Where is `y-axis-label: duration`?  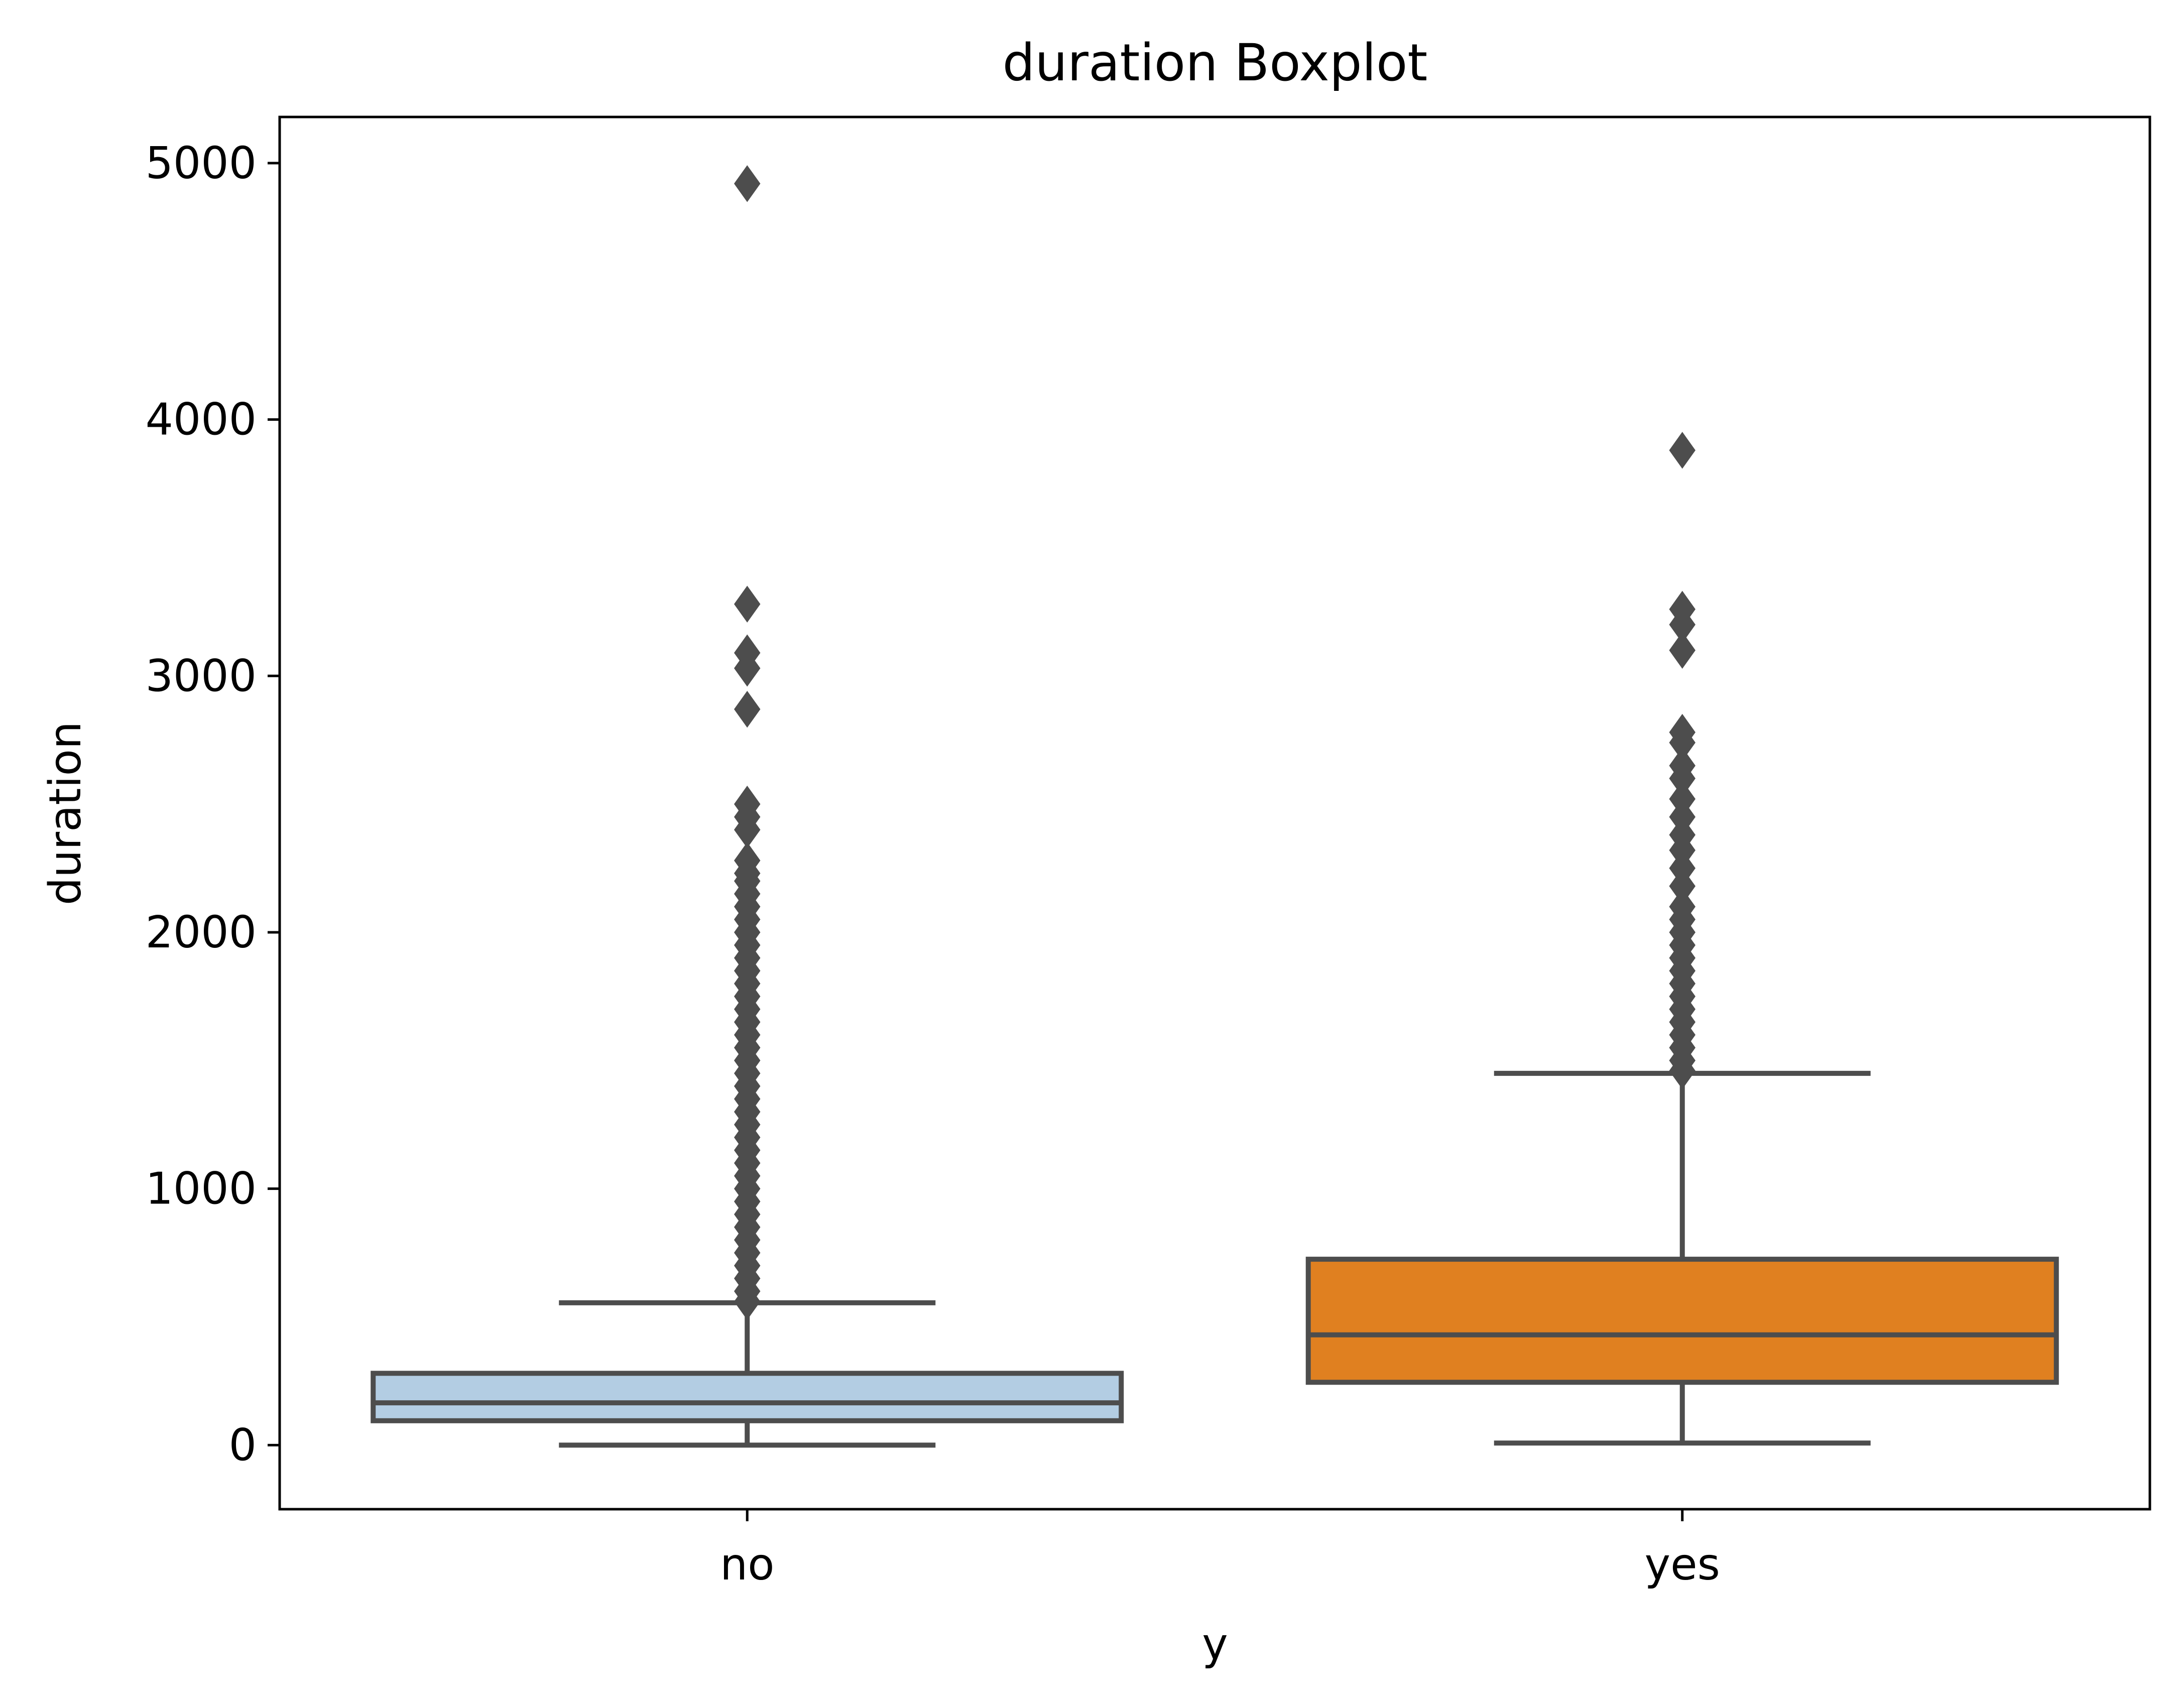 y-axis-label: duration is located at coordinates (65, 813).